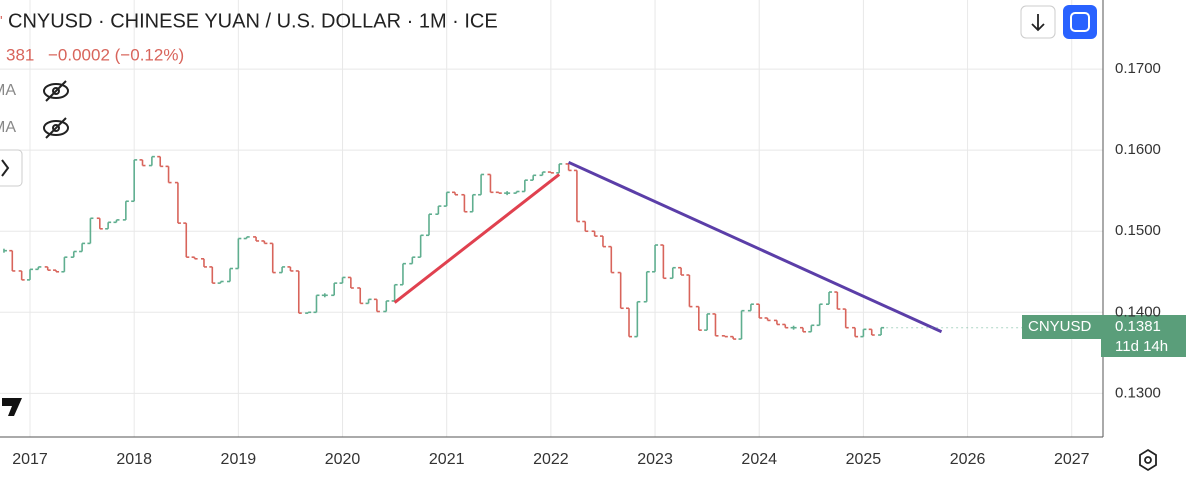 This screenshot has width=1186, height=487. Describe the element at coordinates (1138, 230) in the screenshot. I see `y-tick-label: 0.1500` at that location.